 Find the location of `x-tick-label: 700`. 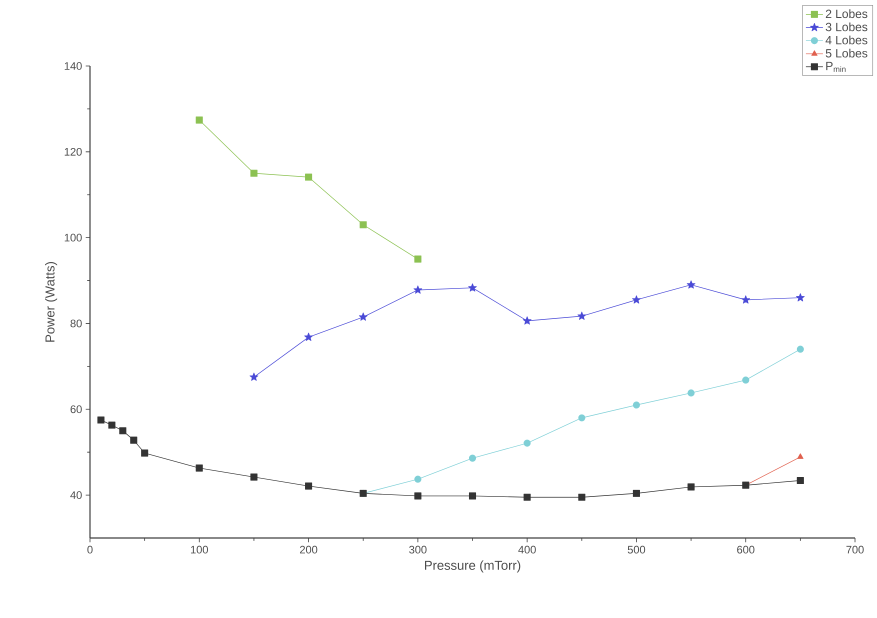

x-tick-label: 700 is located at coordinates (855, 550).